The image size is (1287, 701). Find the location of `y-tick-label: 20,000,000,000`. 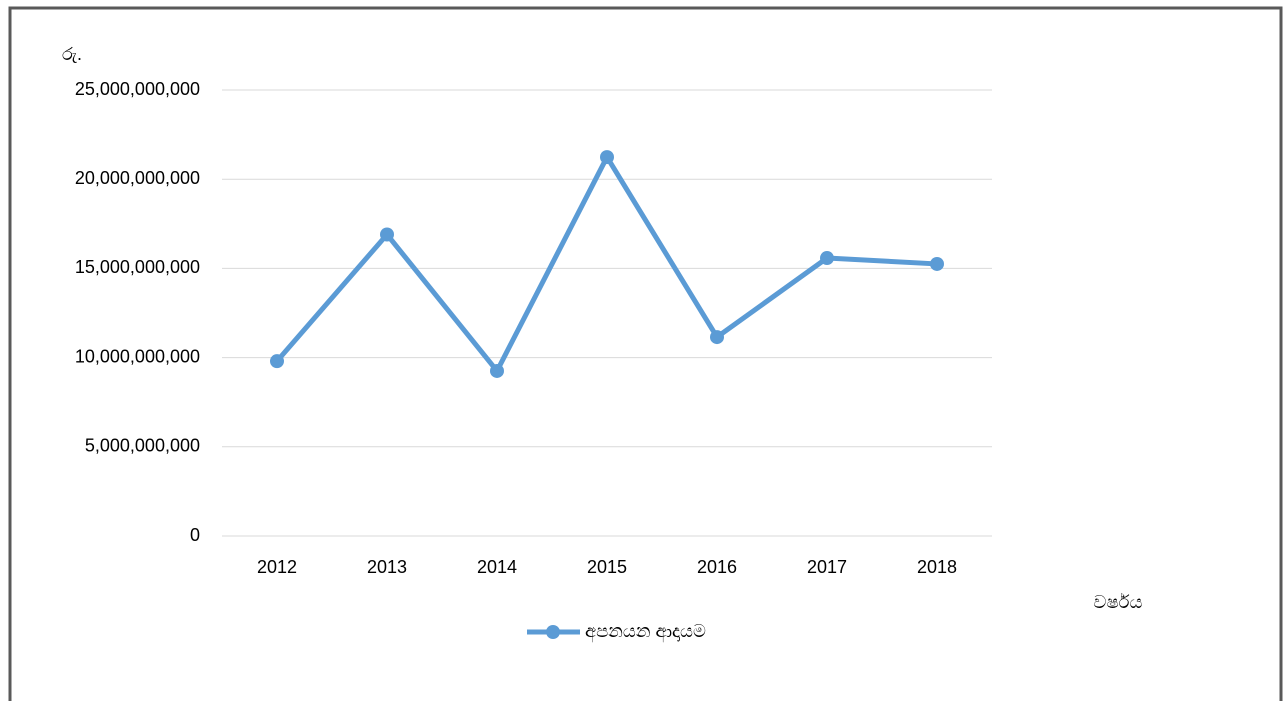

y-tick-label: 20,000,000,000 is located at coordinates (137, 178).